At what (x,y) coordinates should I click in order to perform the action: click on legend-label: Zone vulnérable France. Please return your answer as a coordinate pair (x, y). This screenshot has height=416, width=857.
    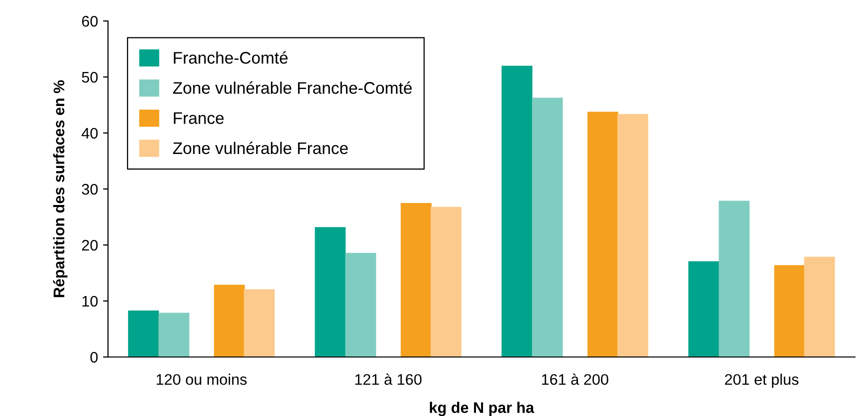
    Looking at the image, I should click on (260, 148).